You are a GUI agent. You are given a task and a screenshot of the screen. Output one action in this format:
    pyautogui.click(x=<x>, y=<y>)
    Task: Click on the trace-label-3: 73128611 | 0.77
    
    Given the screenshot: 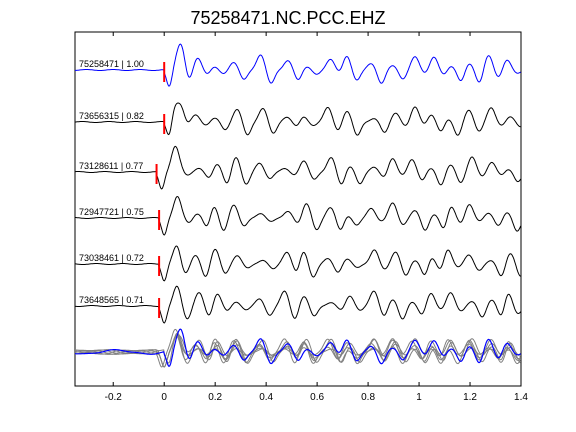 What is the action you would take?
    pyautogui.click(x=111, y=166)
    